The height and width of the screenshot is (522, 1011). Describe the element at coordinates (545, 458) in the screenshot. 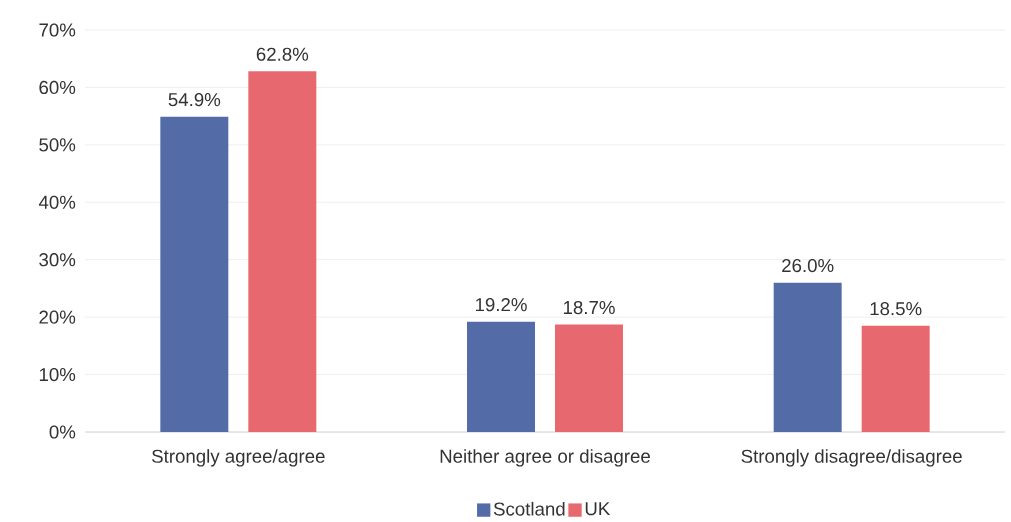

I see `x-tick-label: Neither agree or disagree` at that location.